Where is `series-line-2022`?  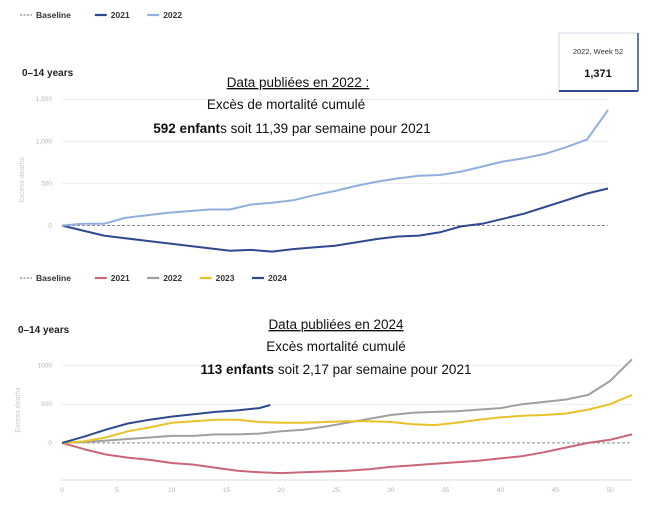 series-line-2022 is located at coordinates (347, 401).